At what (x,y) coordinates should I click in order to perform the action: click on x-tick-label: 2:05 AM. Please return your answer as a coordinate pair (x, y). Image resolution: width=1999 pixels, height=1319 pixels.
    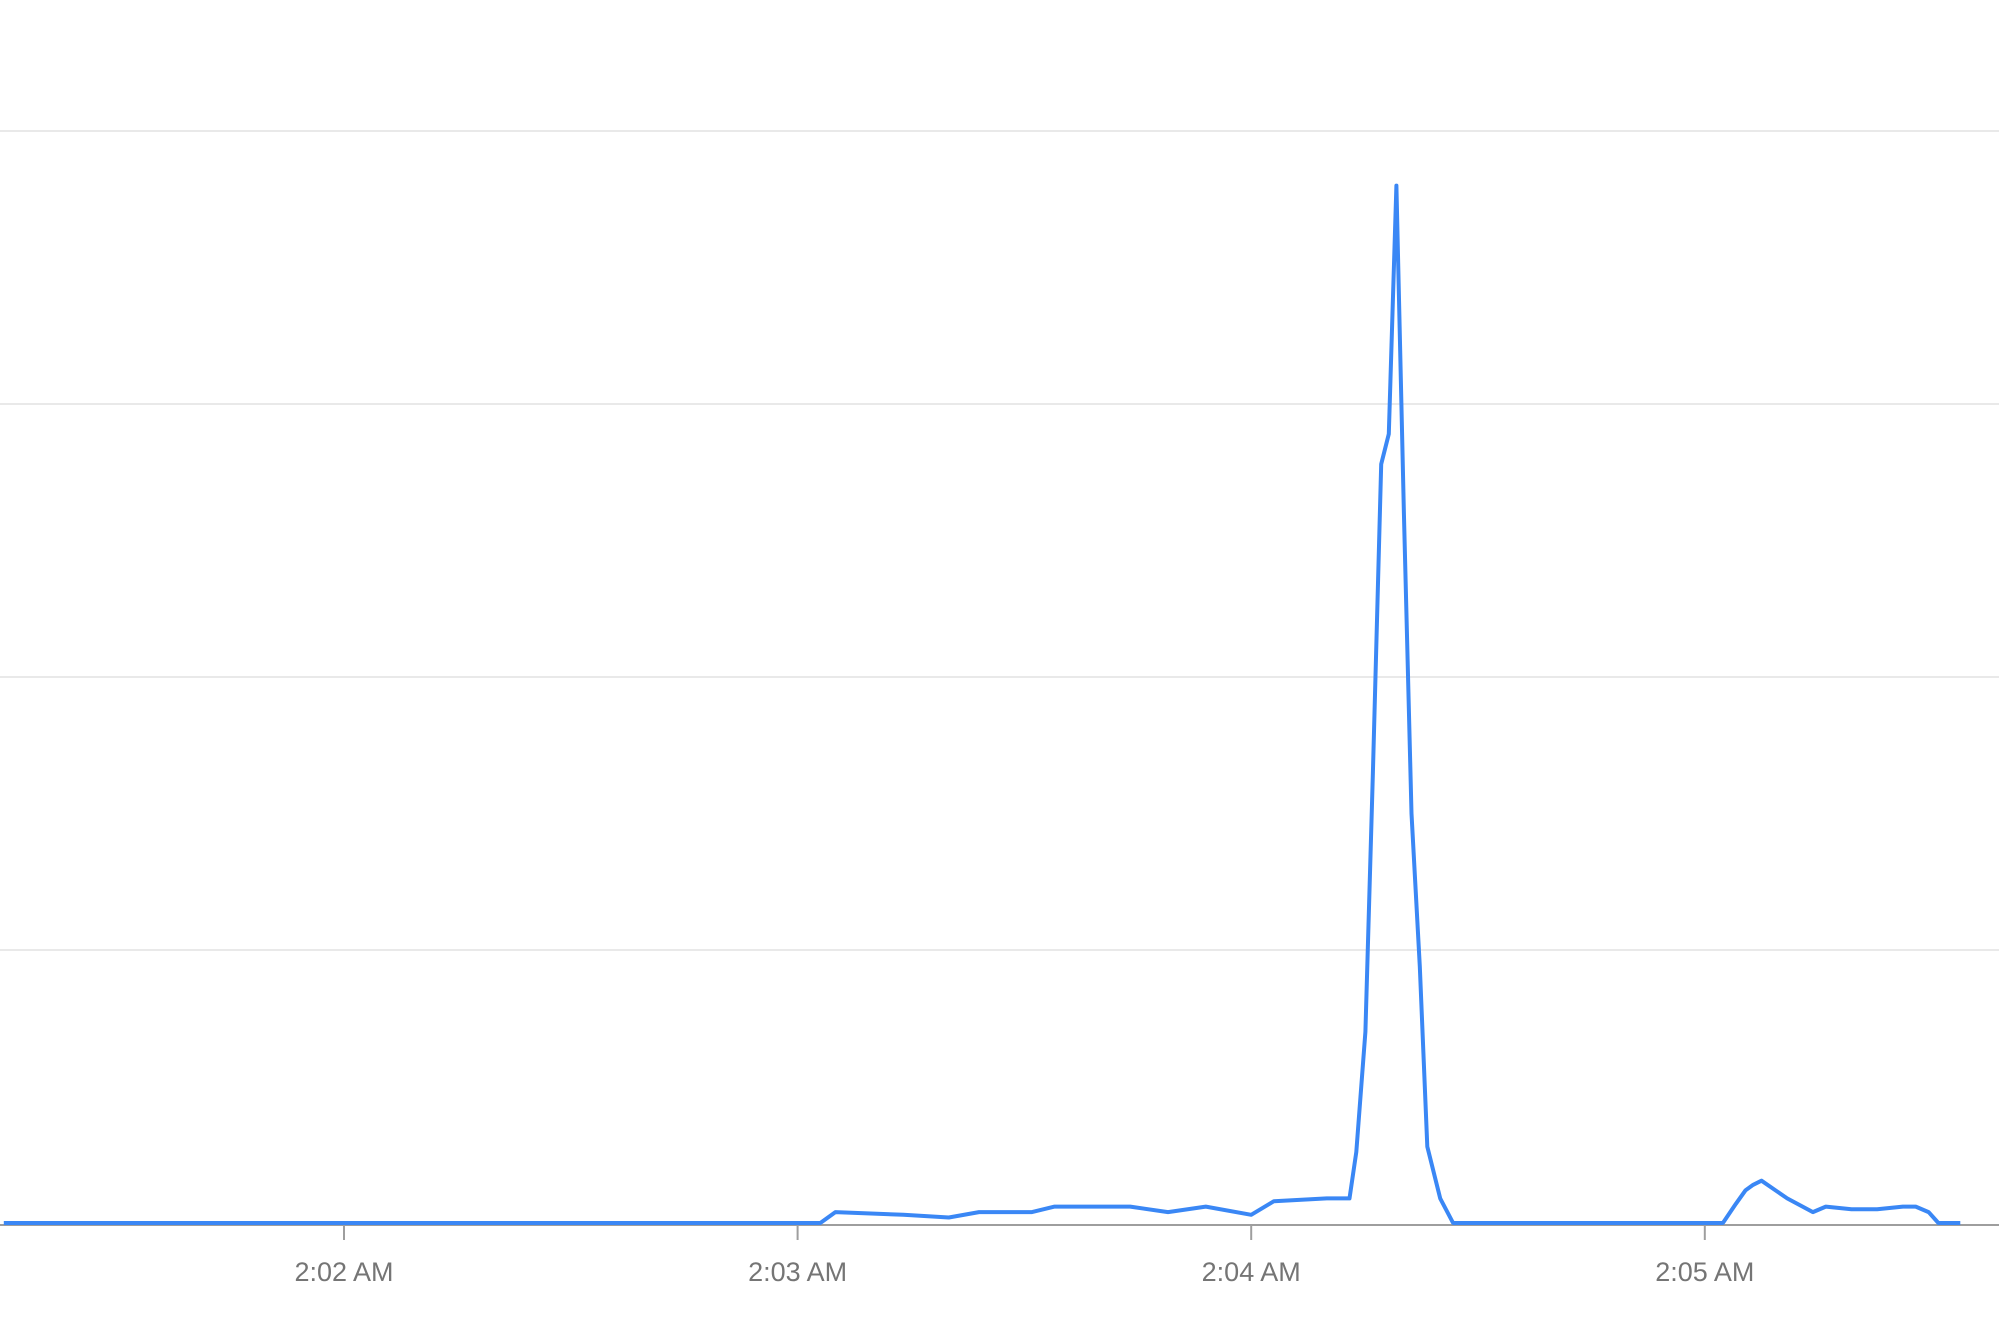
    Looking at the image, I should click on (1704, 1272).